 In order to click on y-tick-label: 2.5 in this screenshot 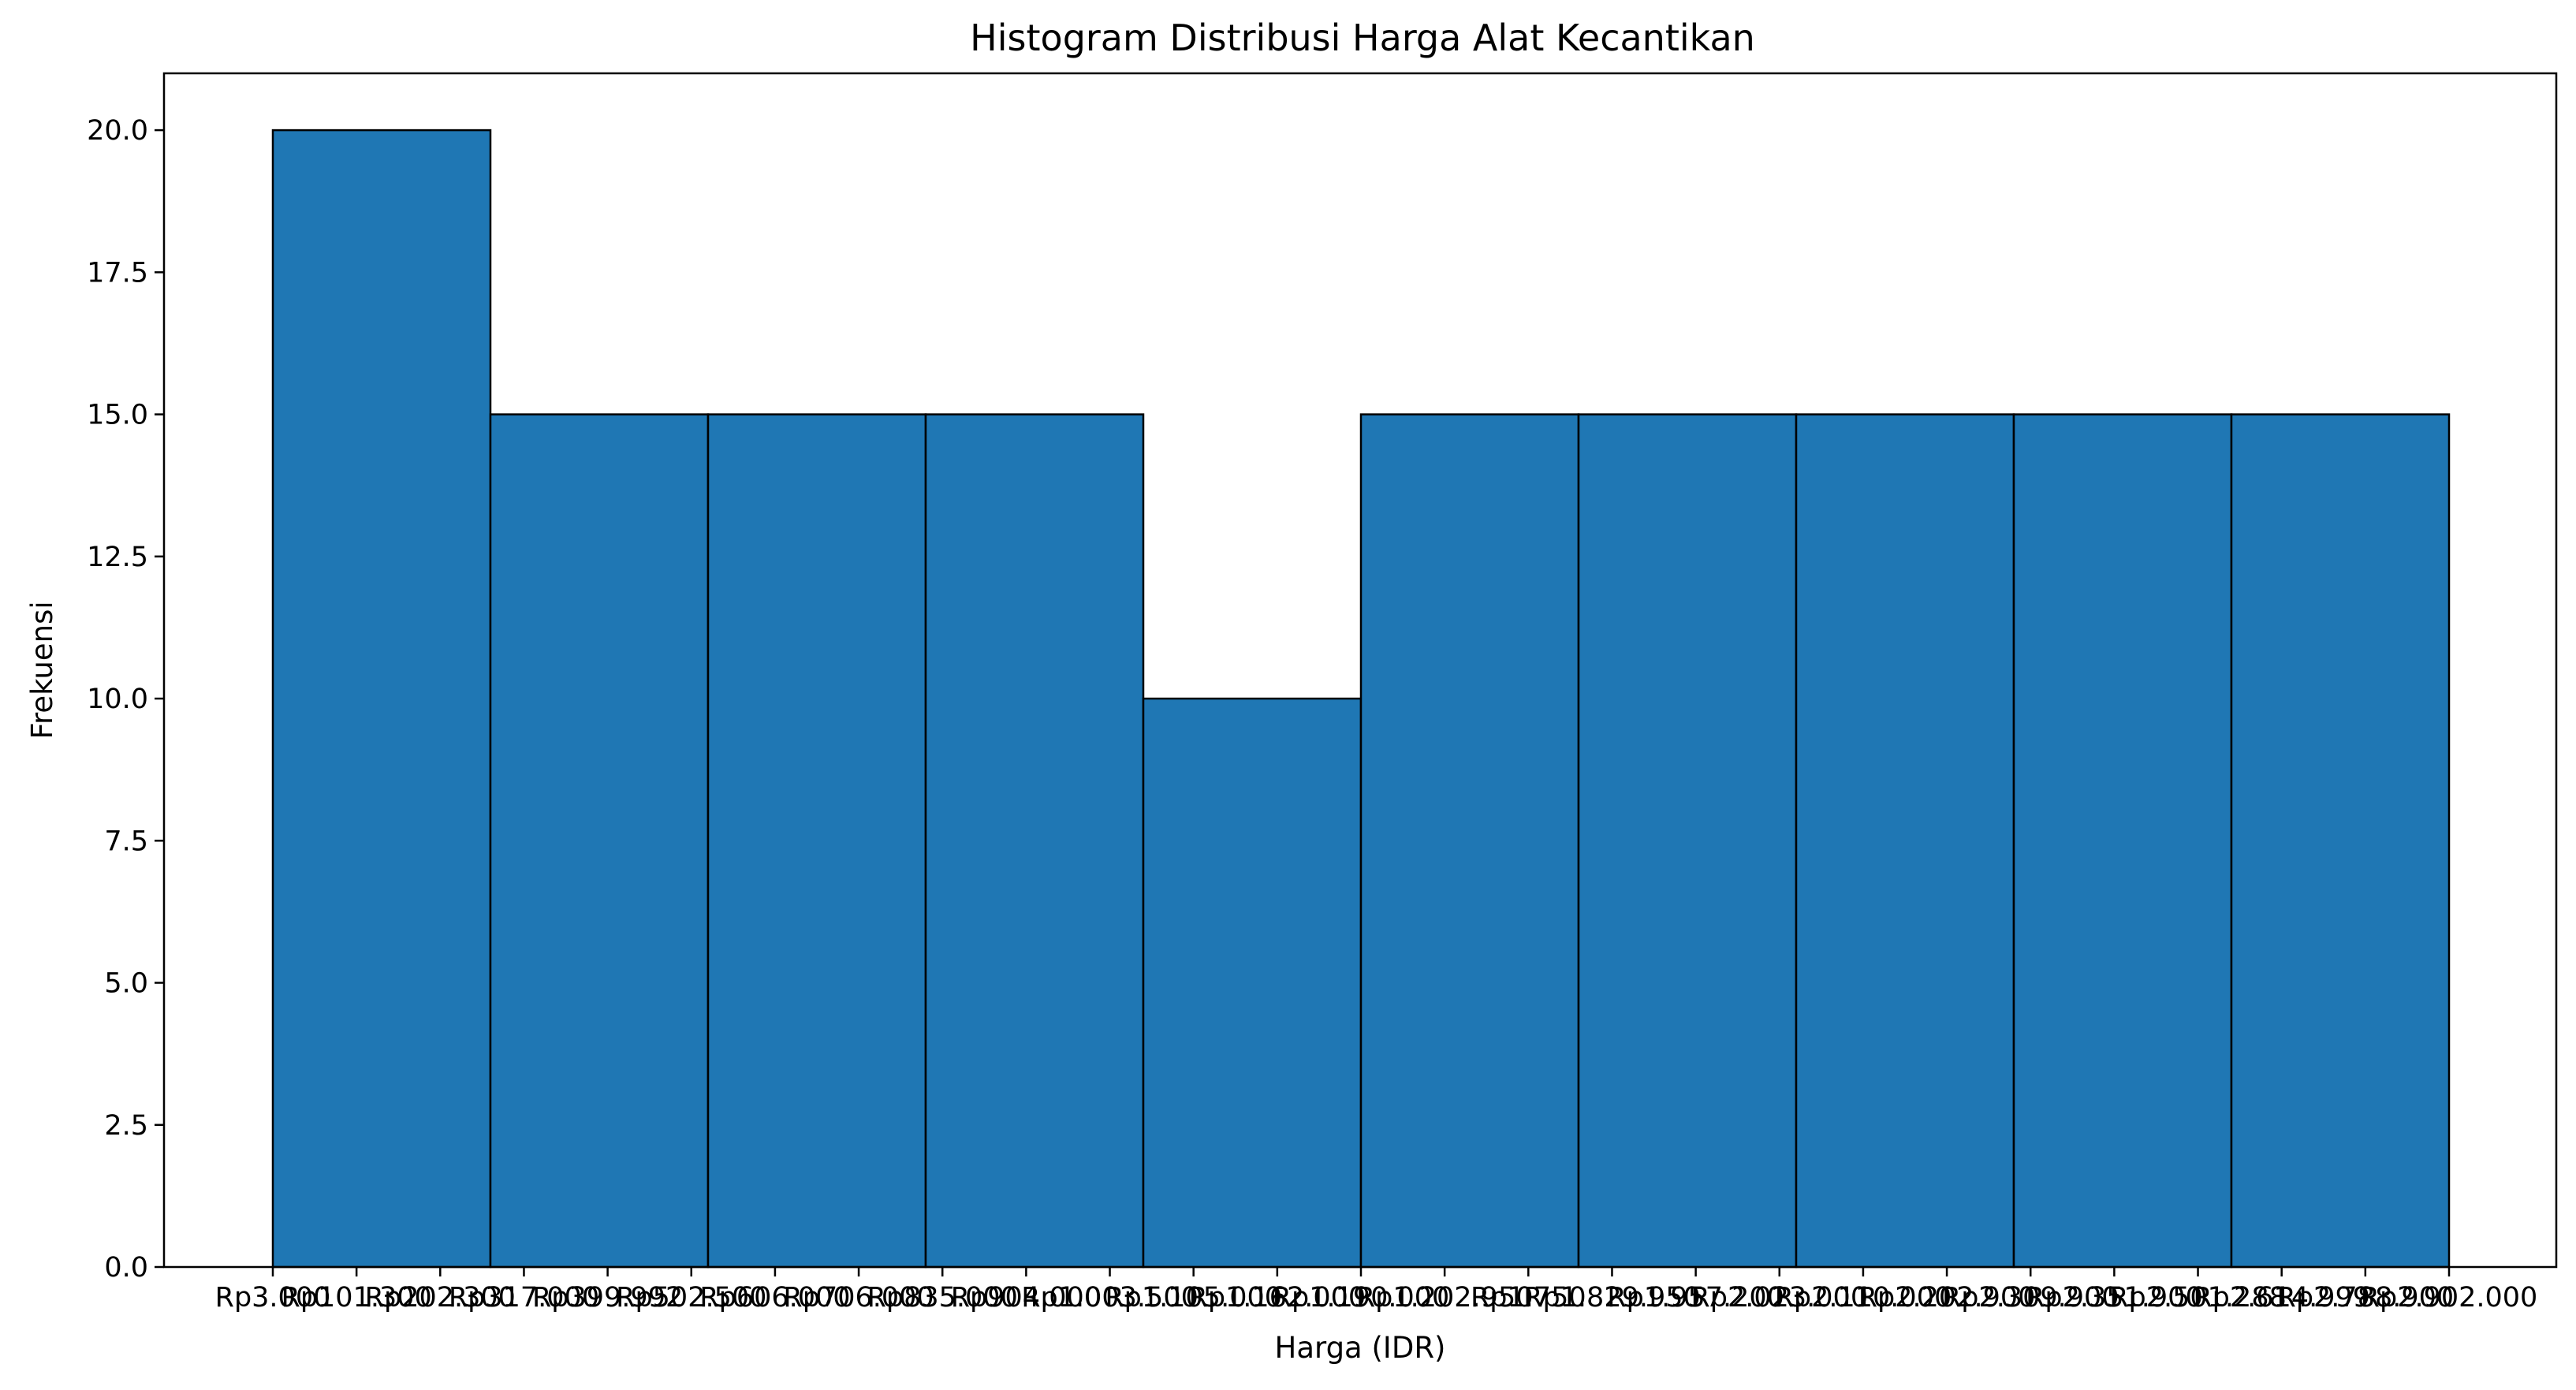, I will do `click(126, 1126)`.